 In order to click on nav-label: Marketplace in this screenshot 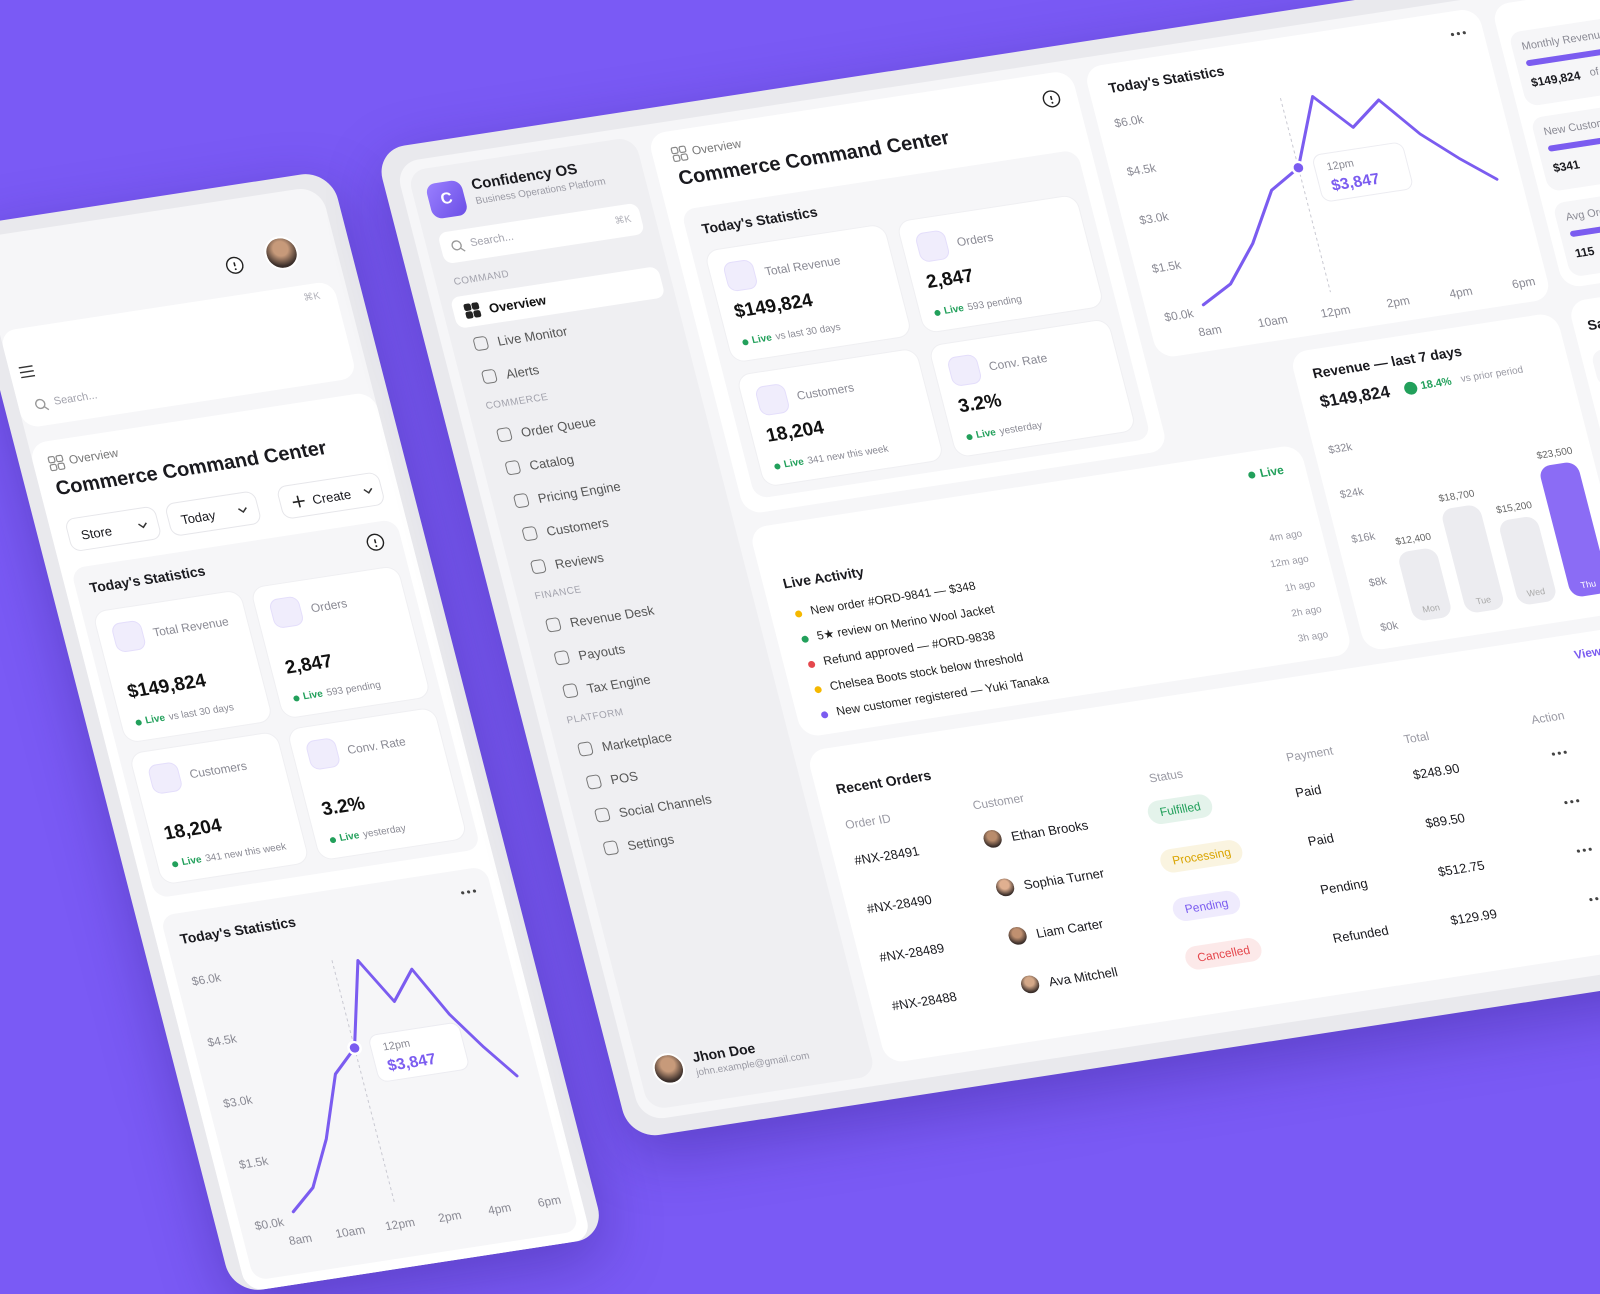, I will do `click(637, 742)`.